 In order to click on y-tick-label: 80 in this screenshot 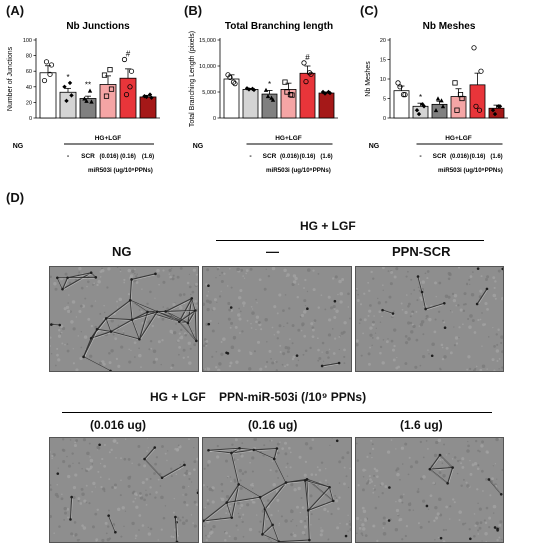, I will do `click(29, 57)`.